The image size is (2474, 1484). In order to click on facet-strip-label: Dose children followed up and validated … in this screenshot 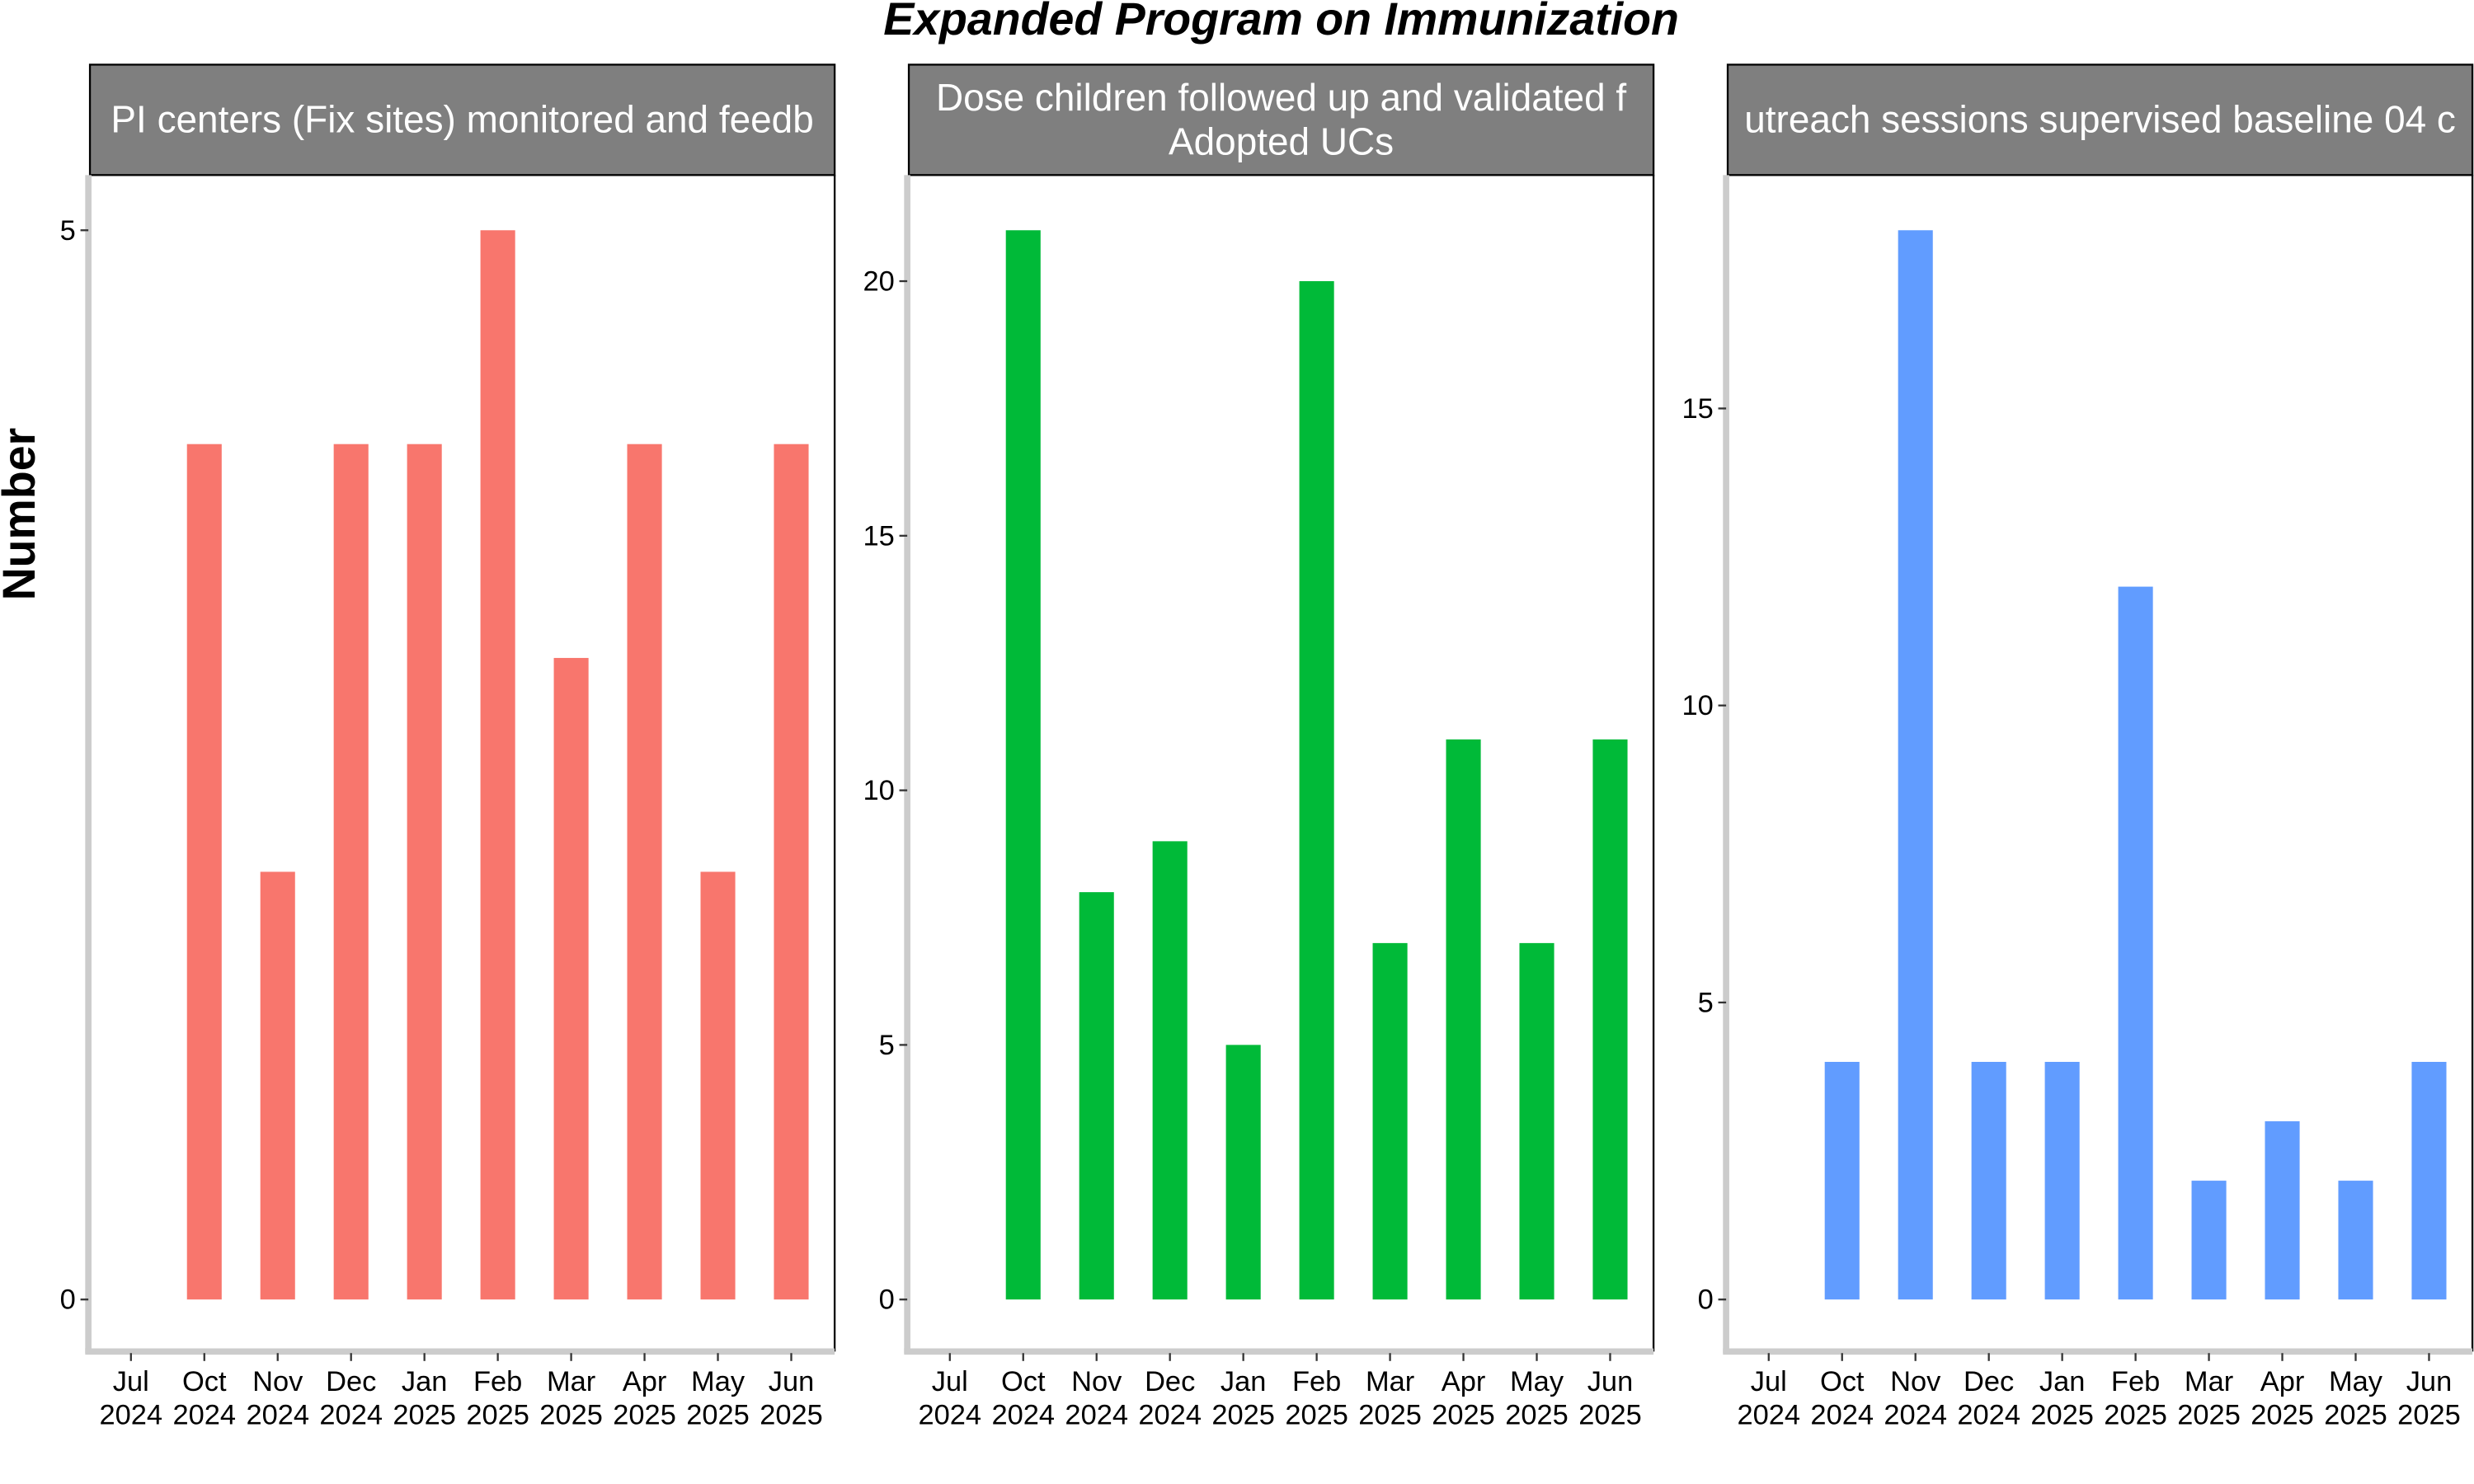, I will do `click(1281, 97)`.